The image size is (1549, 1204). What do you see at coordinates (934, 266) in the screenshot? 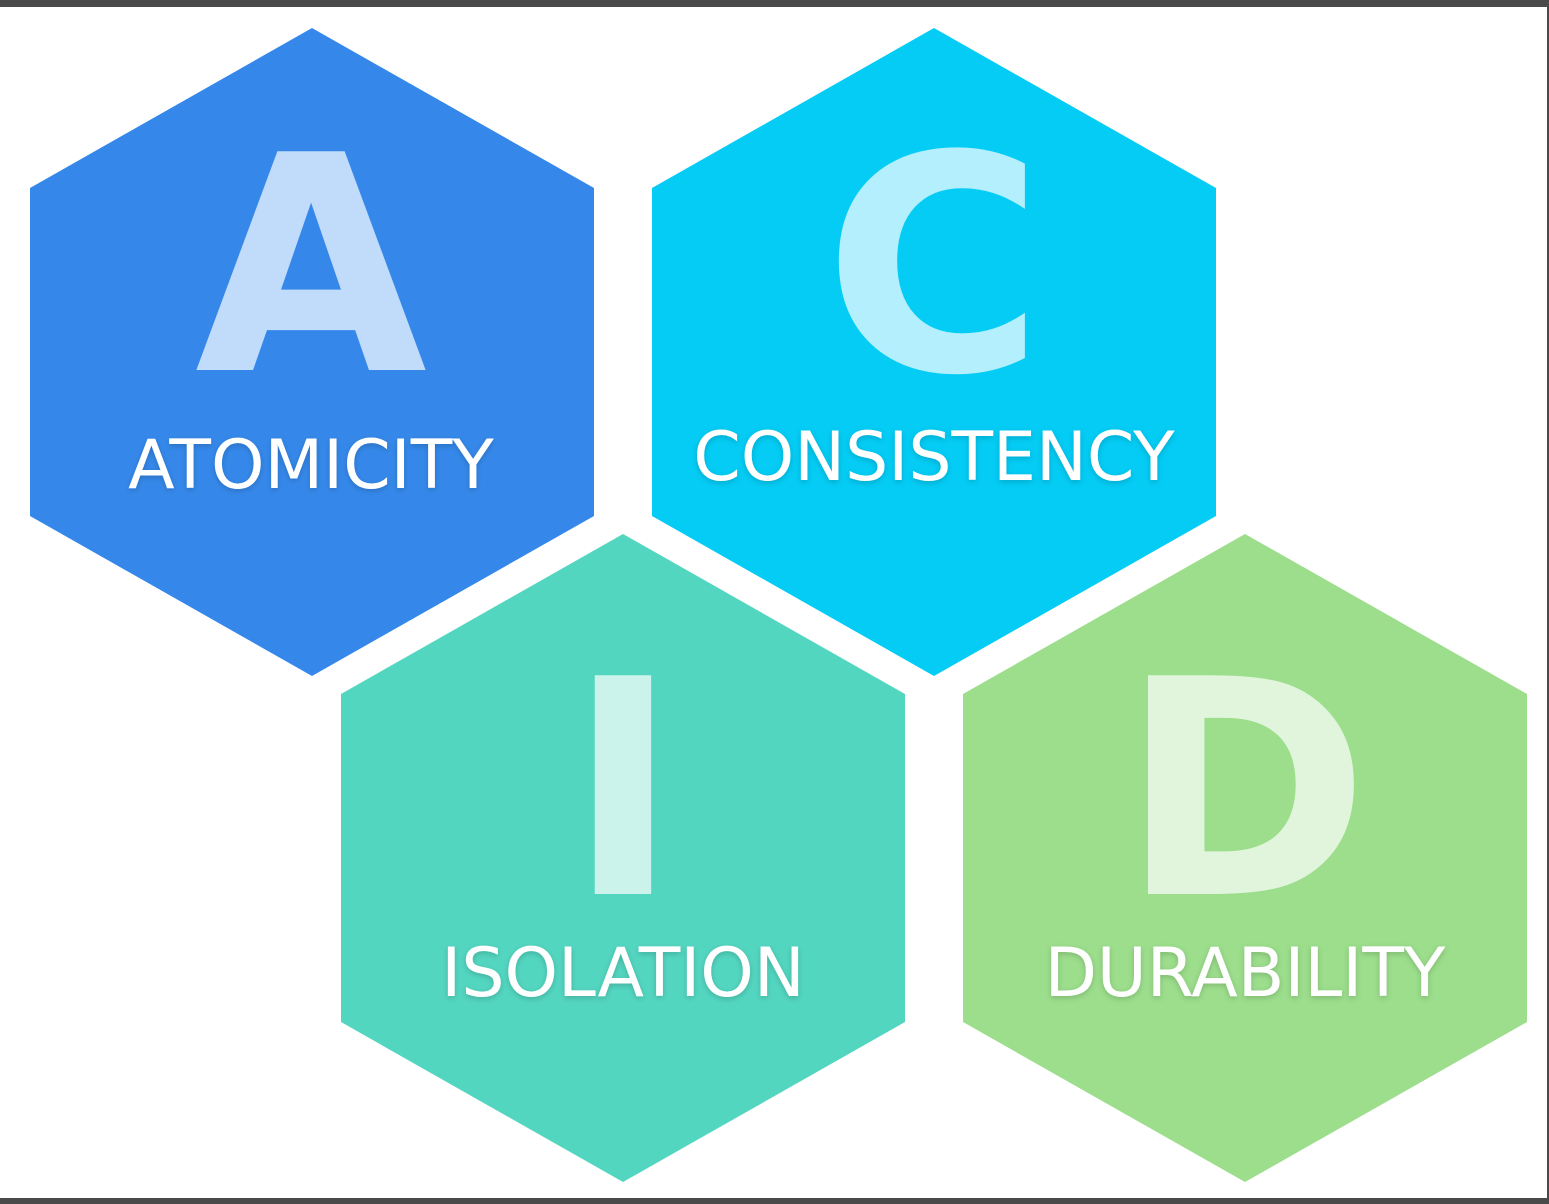
I see `letter-c: C` at bounding box center [934, 266].